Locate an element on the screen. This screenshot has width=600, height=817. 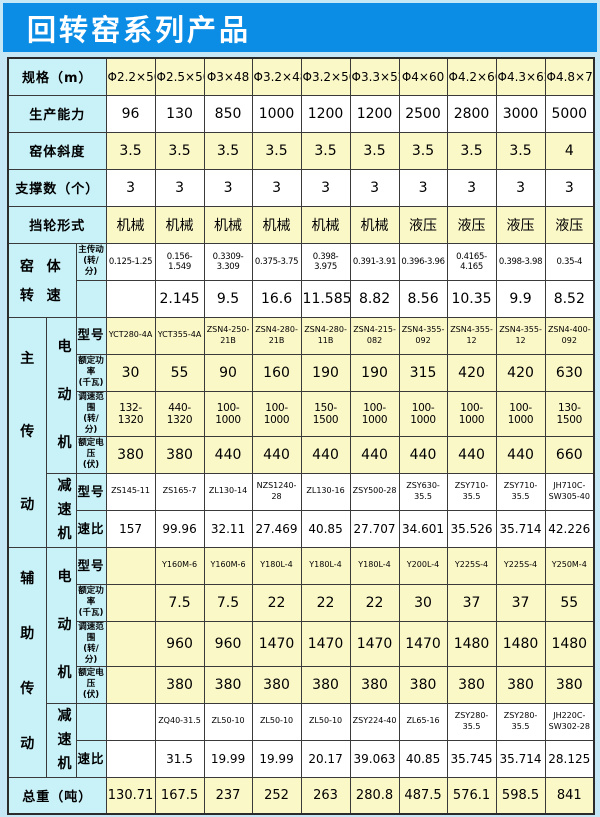
table-cell: 130-1500 is located at coordinates (569, 413).